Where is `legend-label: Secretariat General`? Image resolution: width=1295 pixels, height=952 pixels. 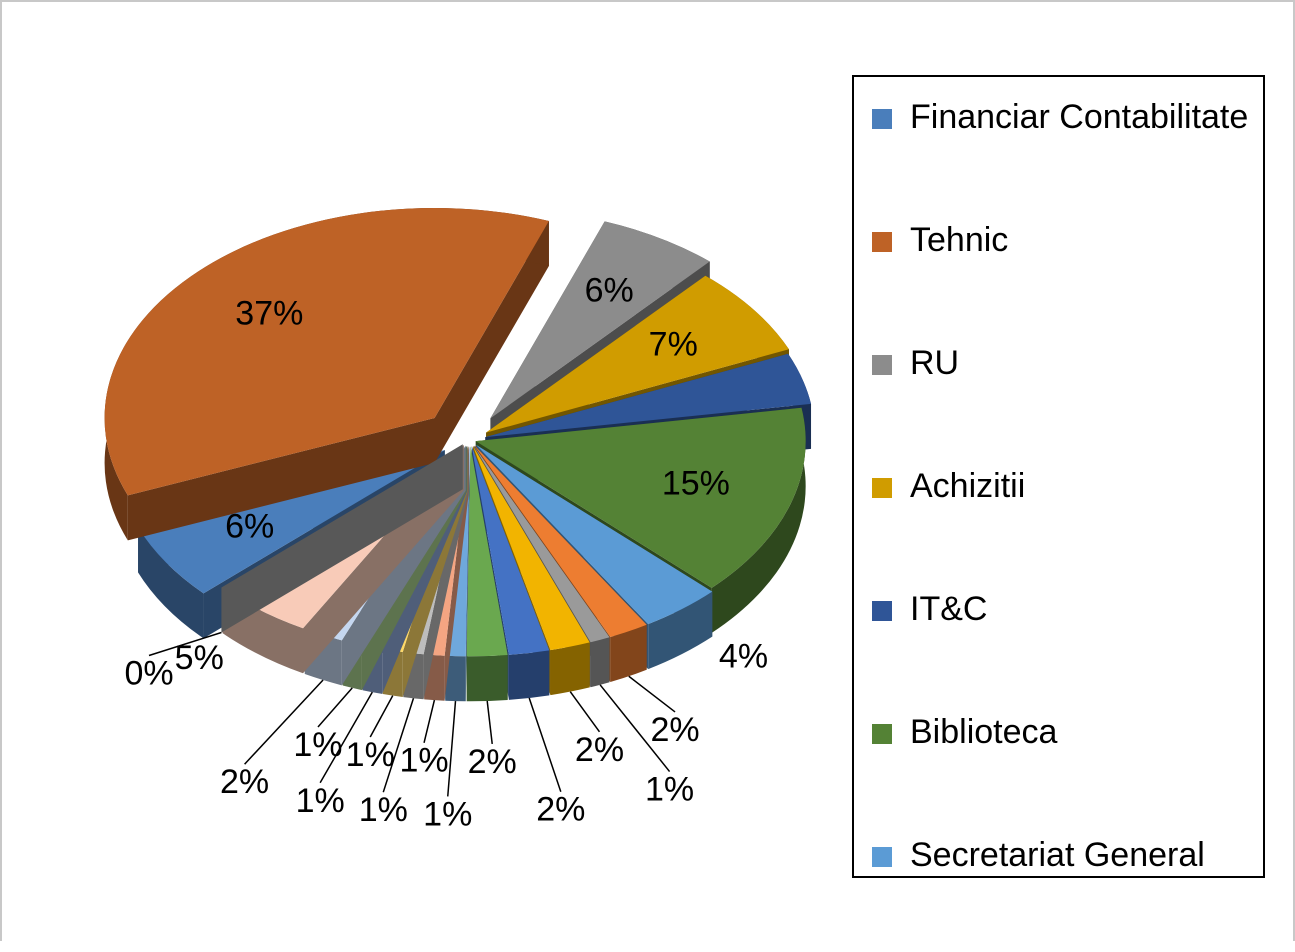 legend-label: Secretariat General is located at coordinates (1057, 855).